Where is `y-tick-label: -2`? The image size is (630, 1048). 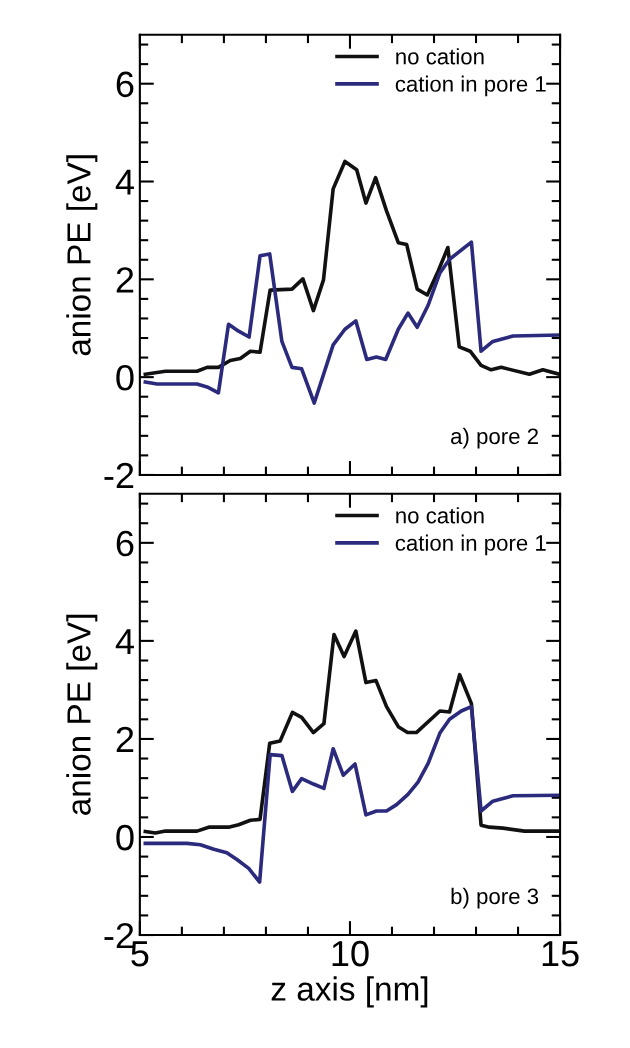 y-tick-label: -2 is located at coordinates (119, 475).